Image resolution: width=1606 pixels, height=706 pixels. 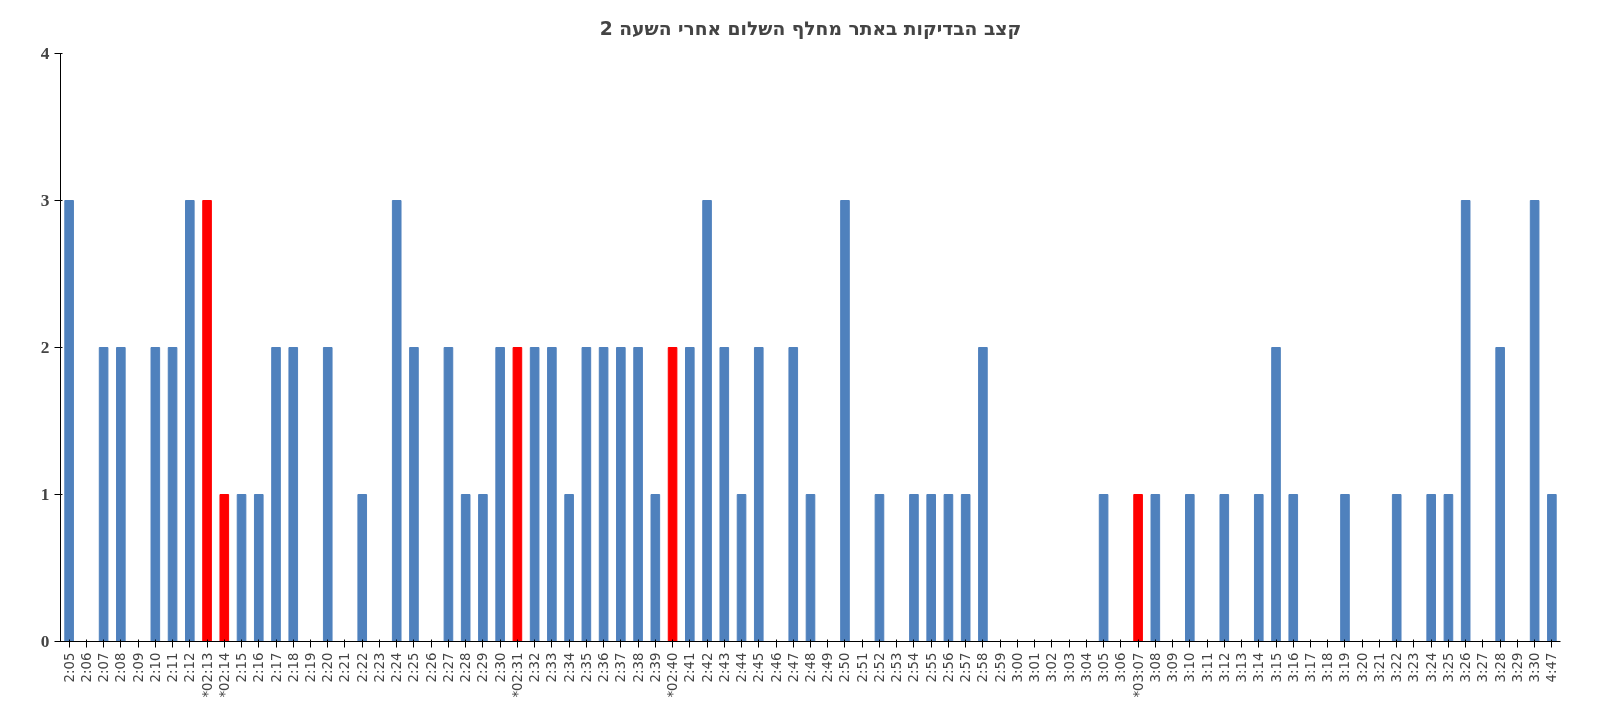 I want to click on x-tick-label: 2:32, so click(x=535, y=667).